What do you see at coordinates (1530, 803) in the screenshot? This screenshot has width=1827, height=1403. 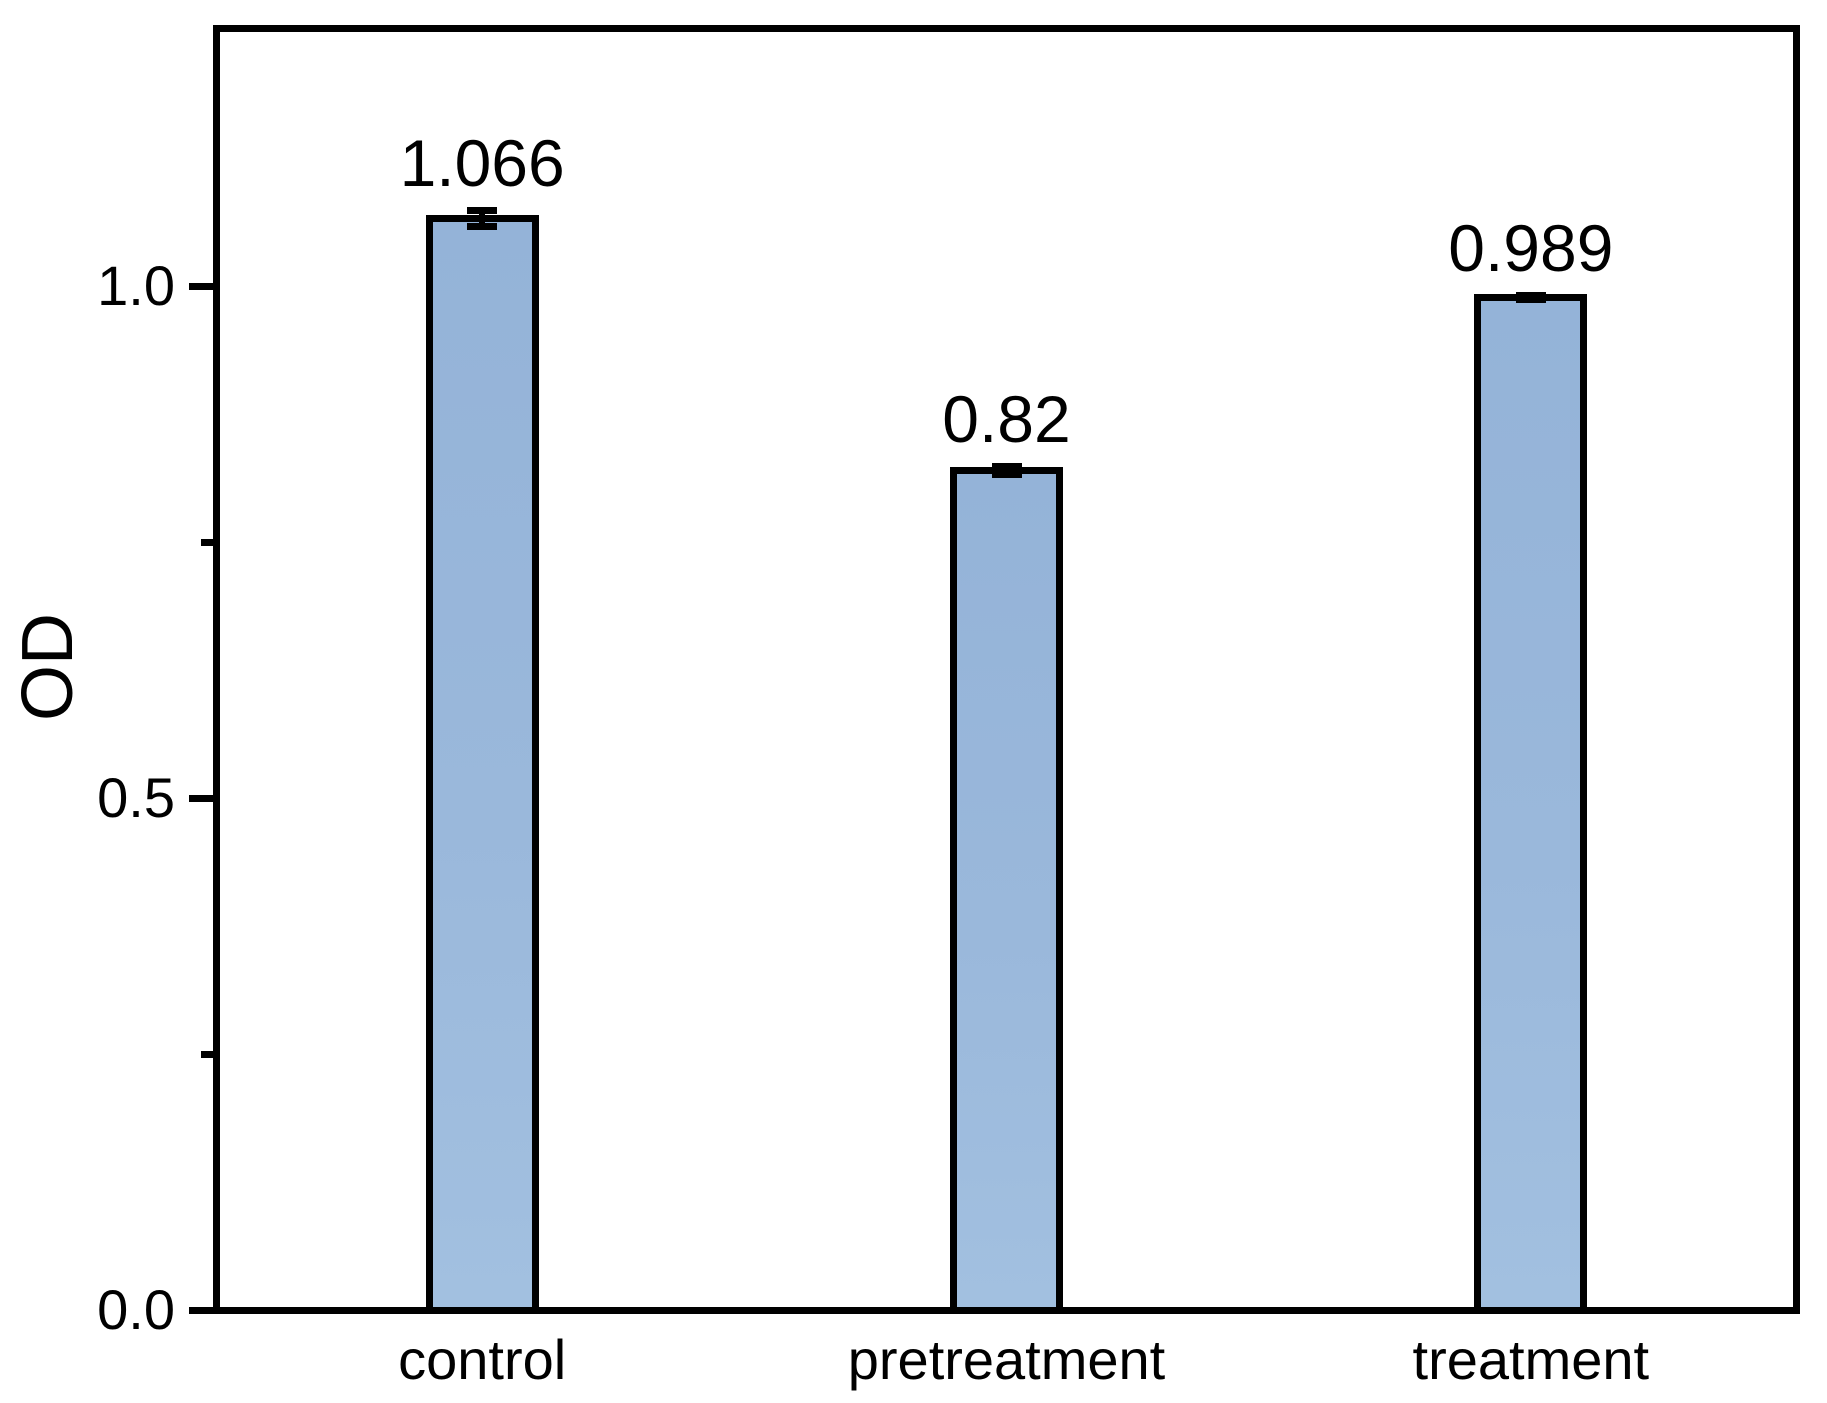 I see `bar-treatment` at bounding box center [1530, 803].